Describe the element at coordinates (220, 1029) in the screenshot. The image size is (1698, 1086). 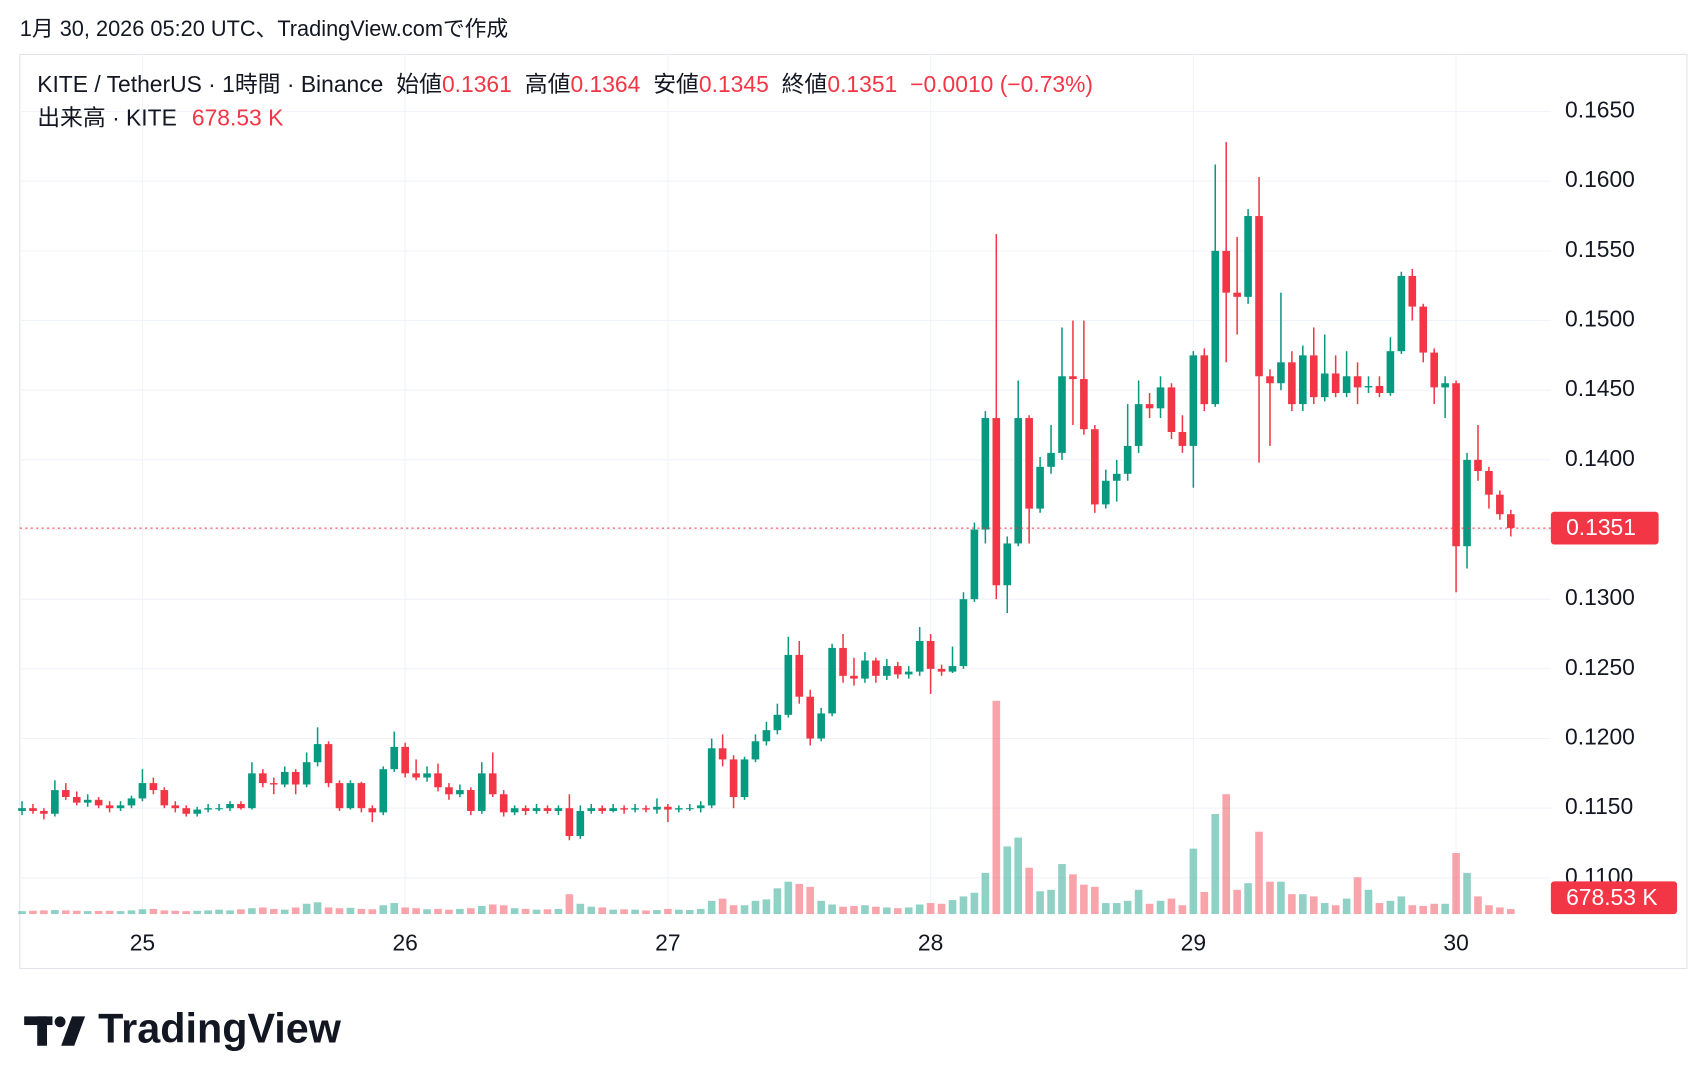
I see `brand: TradingView` at that location.